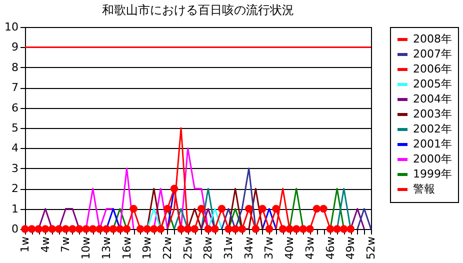 The width and height of the screenshot is (463, 263). What do you see at coordinates (432, 84) in the screenshot?
I see `legend-label: 2005年` at bounding box center [432, 84].